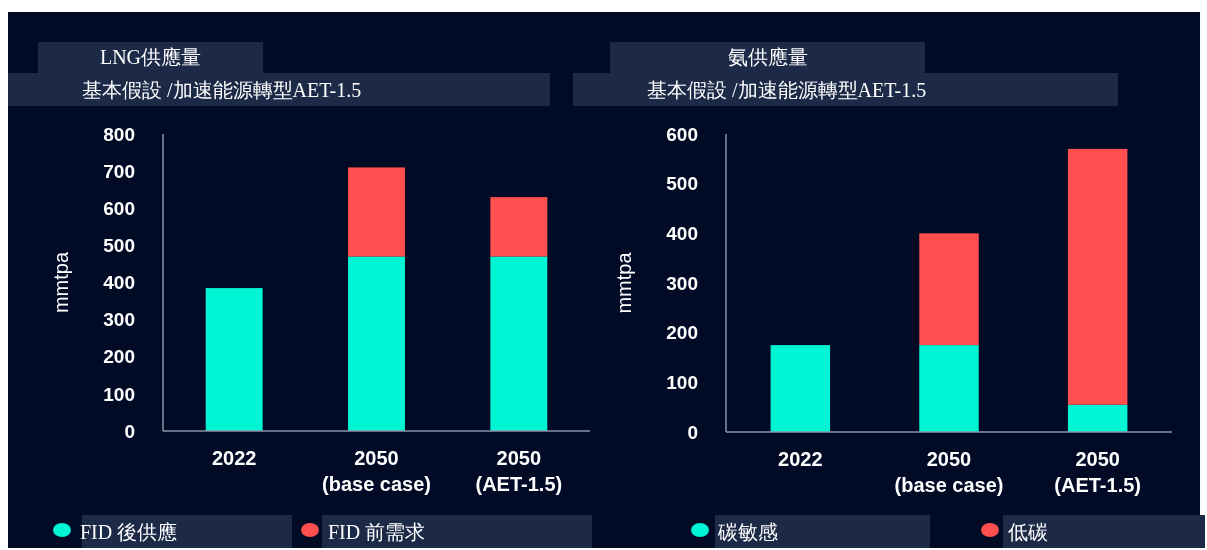 The image size is (1207, 550). Describe the element at coordinates (747, 532) in the screenshot. I see `legend-label: 碳敏感` at that location.